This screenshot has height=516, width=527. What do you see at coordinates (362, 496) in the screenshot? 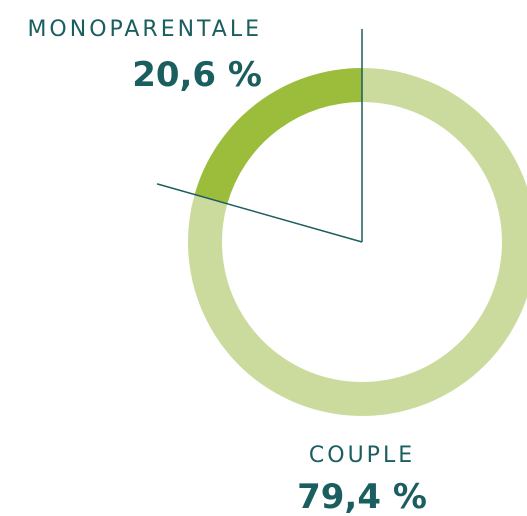
I see `value-label: 79,4 %` at bounding box center [362, 496].